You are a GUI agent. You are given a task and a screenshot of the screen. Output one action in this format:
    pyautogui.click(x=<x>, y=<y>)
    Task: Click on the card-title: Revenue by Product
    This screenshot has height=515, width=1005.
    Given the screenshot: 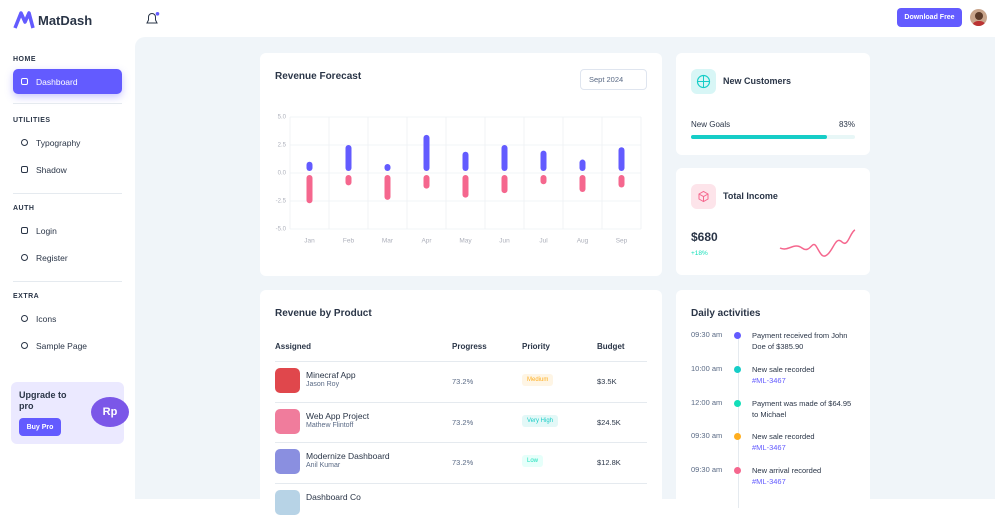 What is the action you would take?
    pyautogui.click(x=323, y=313)
    